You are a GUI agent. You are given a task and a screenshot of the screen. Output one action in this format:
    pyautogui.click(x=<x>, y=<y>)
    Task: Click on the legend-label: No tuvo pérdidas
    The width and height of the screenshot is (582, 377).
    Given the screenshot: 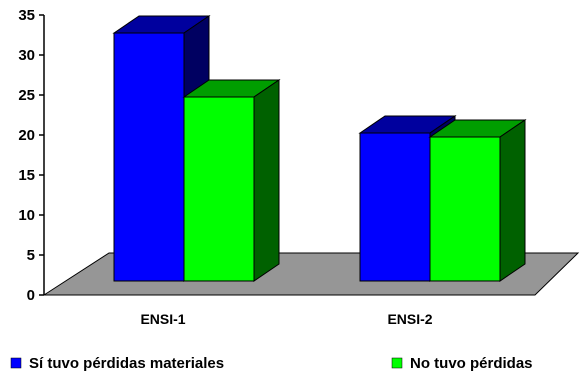 What is the action you would take?
    pyautogui.click(x=471, y=363)
    